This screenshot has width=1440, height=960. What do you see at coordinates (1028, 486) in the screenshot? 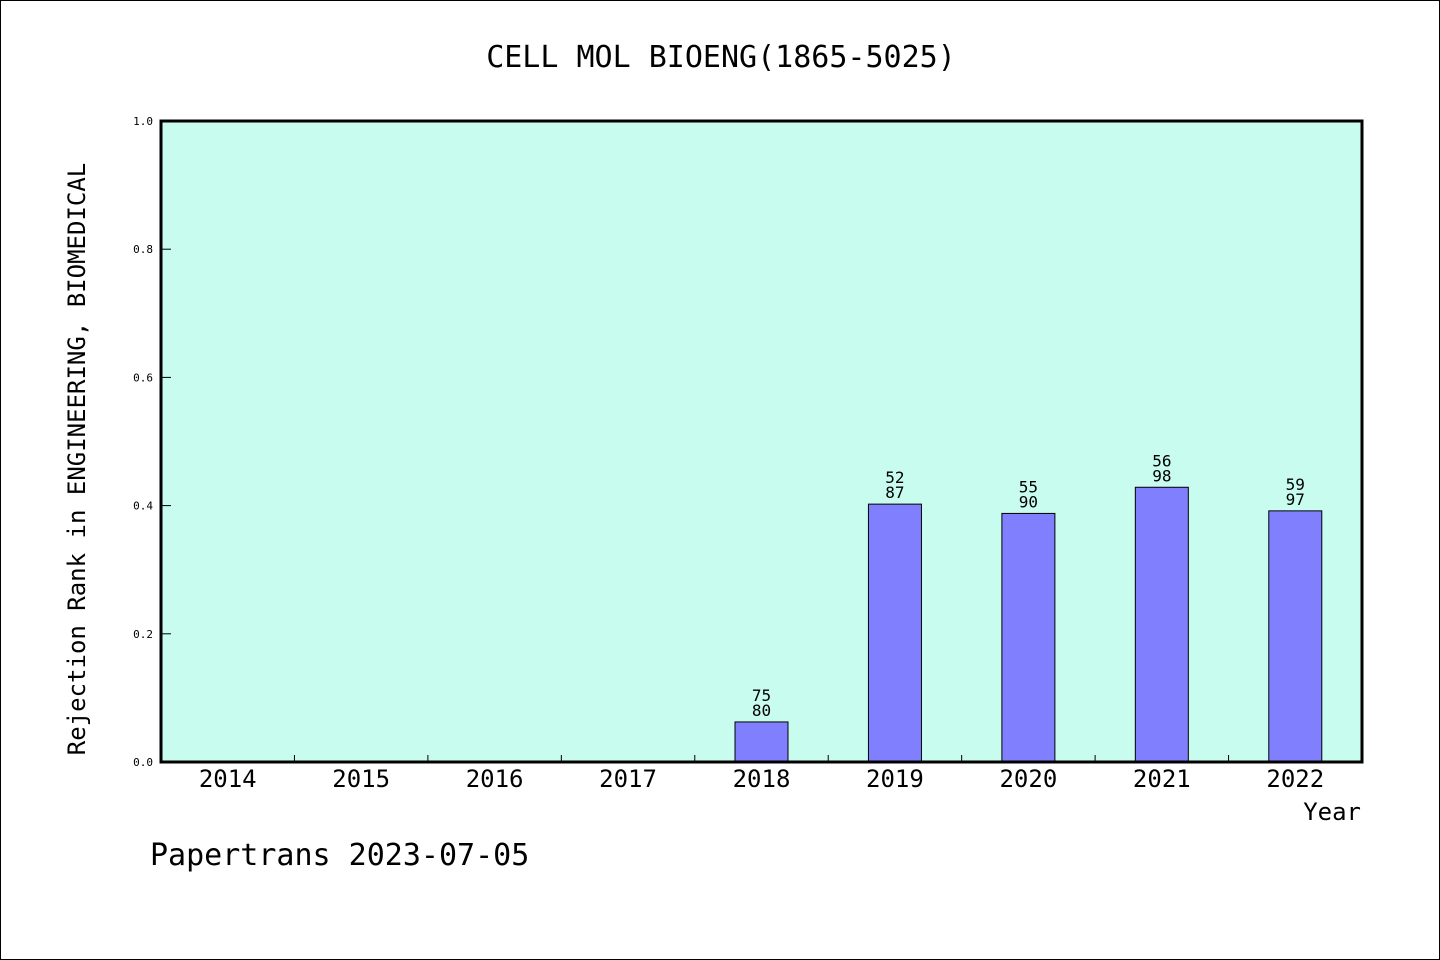
I see `bar-label-top: 55` at bounding box center [1028, 486].